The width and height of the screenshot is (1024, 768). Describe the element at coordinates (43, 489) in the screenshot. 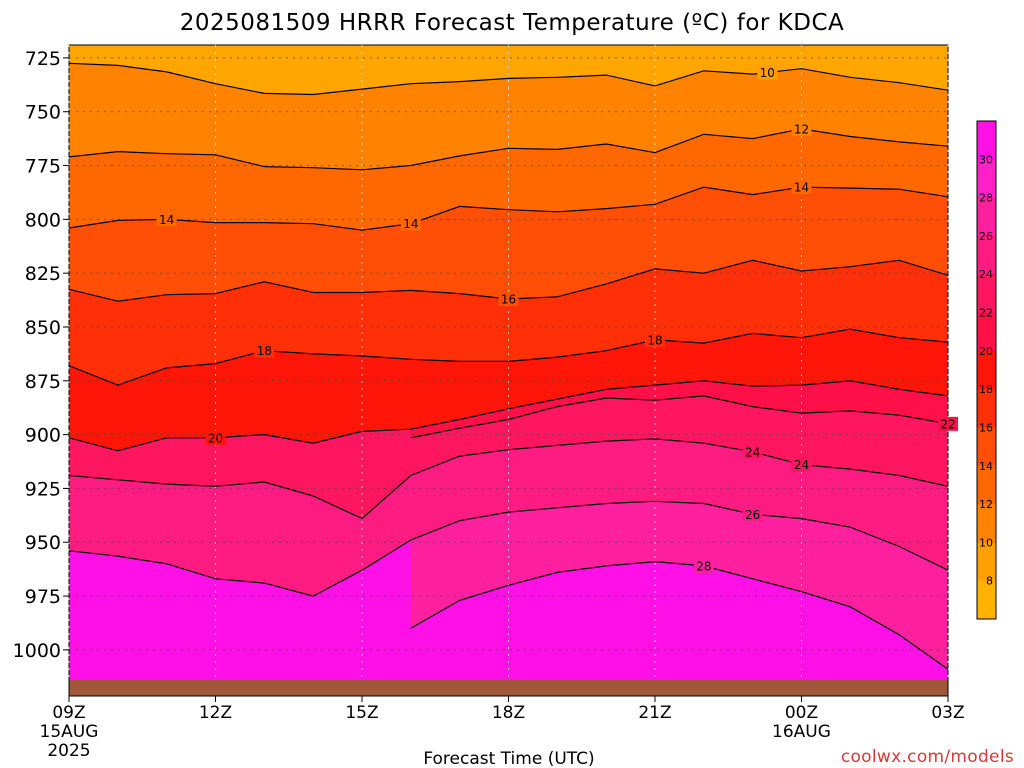

I see `y-tick-label: 925` at that location.